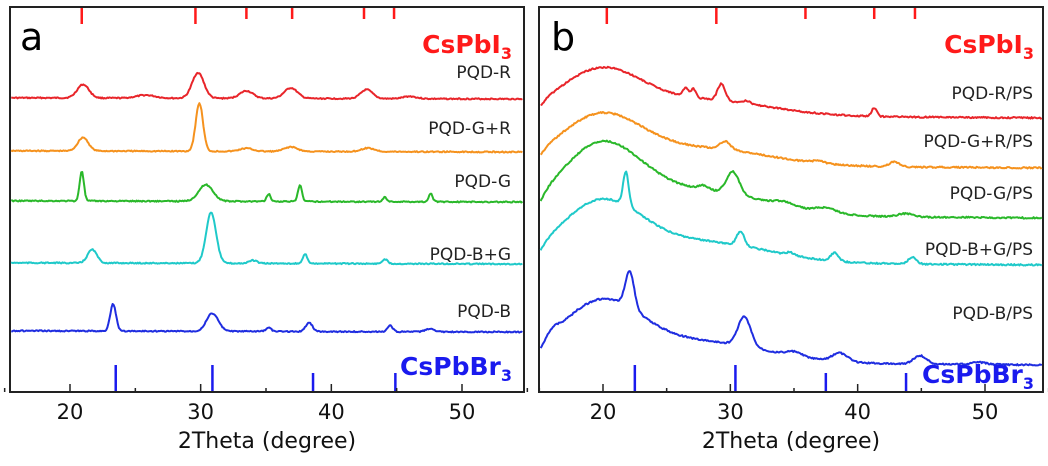 This screenshot has height=466, width=1048. Describe the element at coordinates (470, 255) in the screenshot. I see `panel-a-series-label-3: PQD-B+G` at that location.